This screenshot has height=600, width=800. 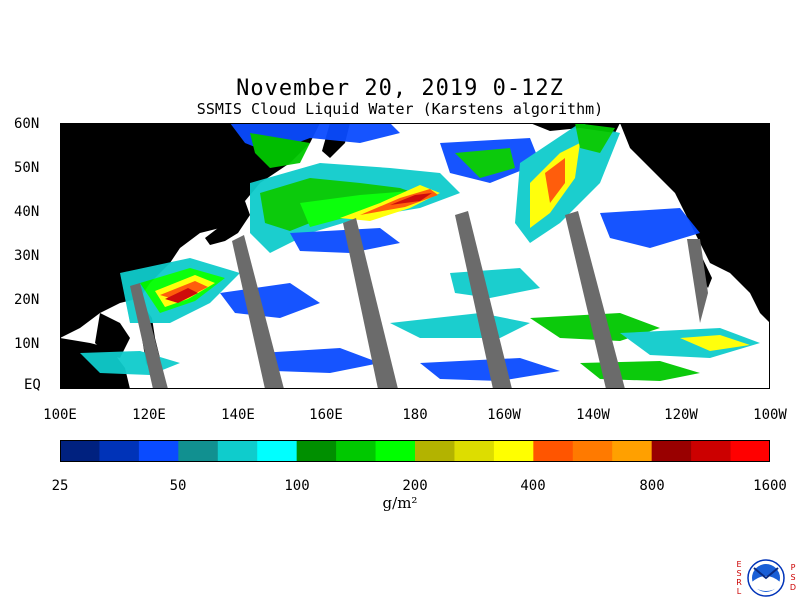 I want to click on colorbar-label-400: 400, so click(x=533, y=486).